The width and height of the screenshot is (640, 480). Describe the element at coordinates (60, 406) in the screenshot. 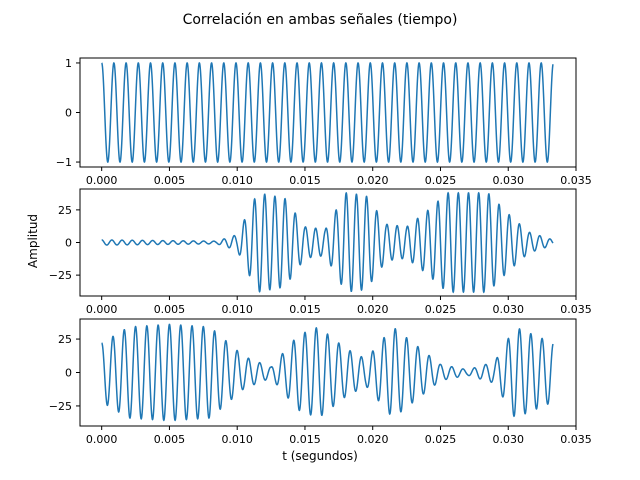

I see `panel-3-y-tick-label: −25` at that location.